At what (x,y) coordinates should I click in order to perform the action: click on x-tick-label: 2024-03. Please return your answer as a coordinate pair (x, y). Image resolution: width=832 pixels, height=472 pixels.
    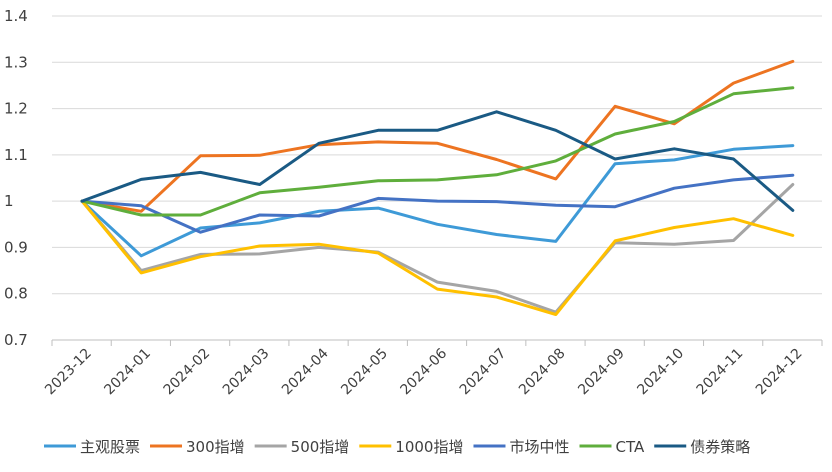
    Looking at the image, I should click on (246, 372).